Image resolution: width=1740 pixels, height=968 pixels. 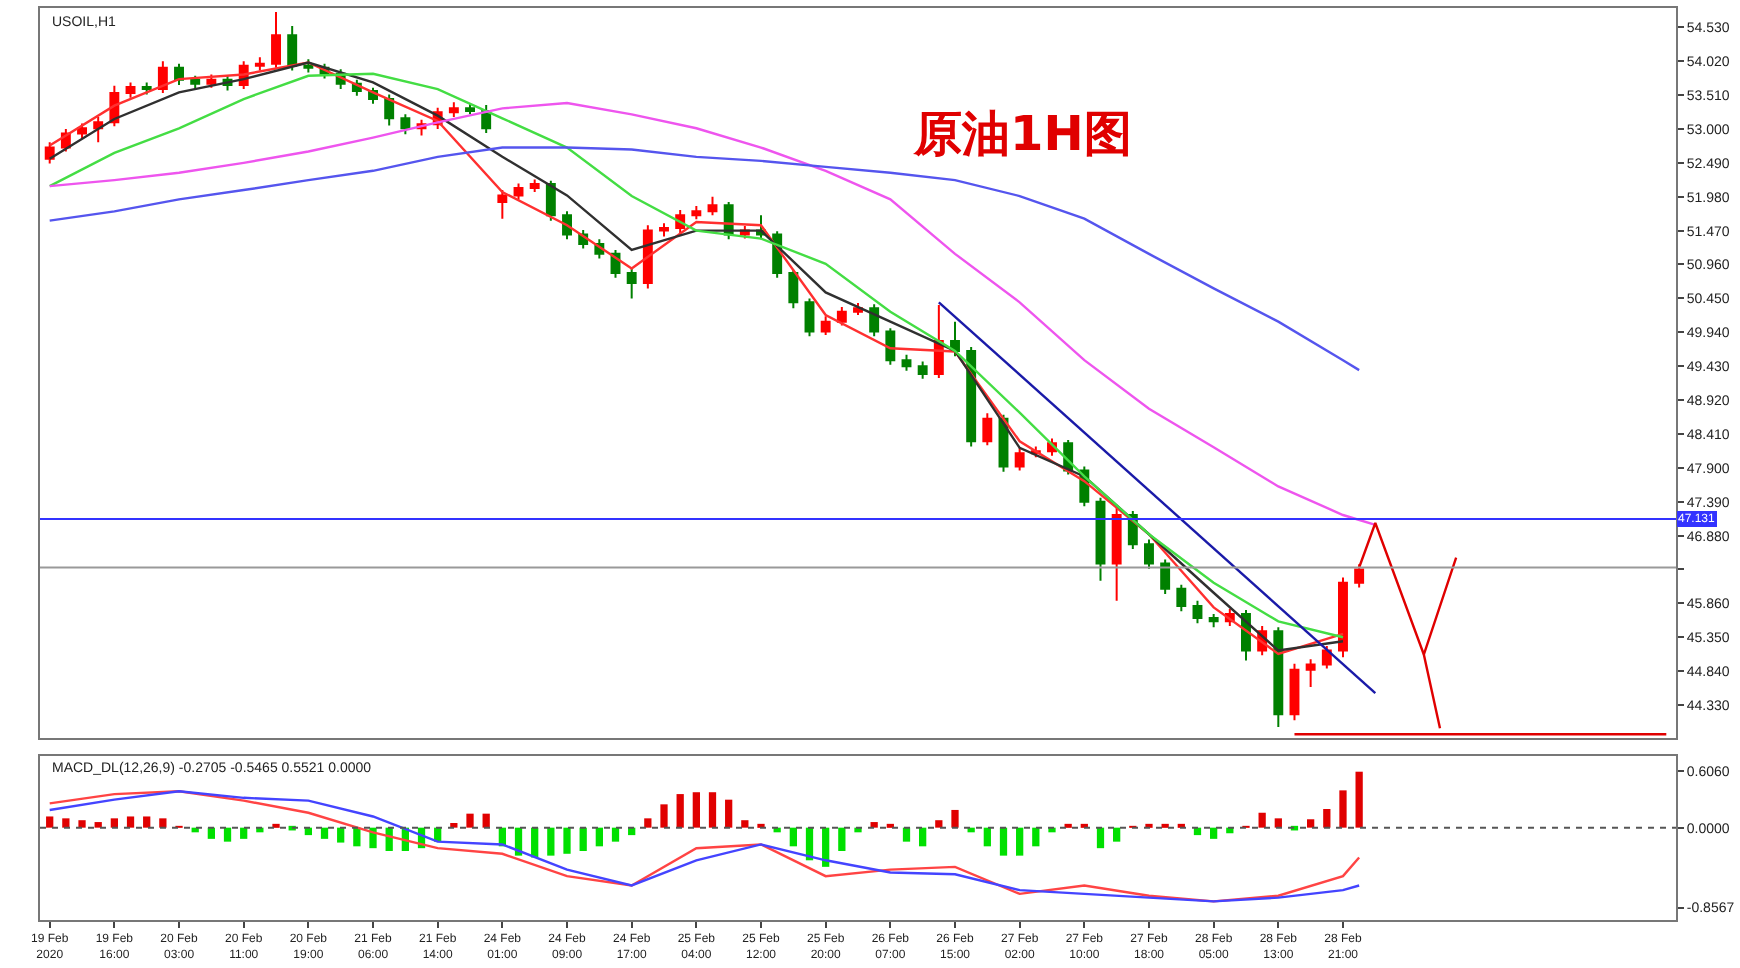 What do you see at coordinates (1022, 134) in the screenshot?
I see `text: 原油1H图` at bounding box center [1022, 134].